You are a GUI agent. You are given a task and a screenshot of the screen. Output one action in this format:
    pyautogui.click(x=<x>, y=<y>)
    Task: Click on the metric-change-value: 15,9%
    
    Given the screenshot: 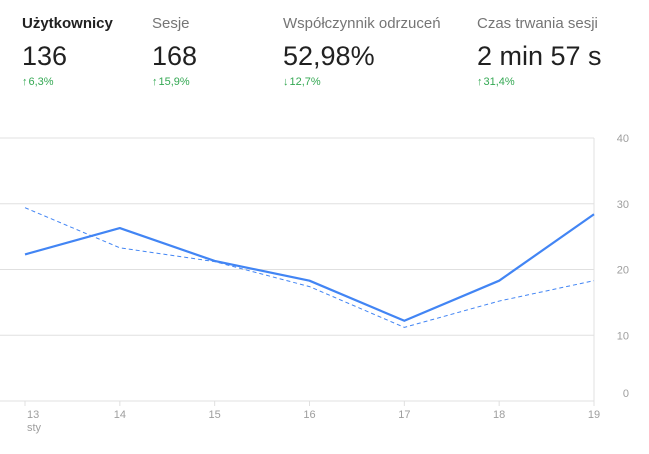 What is the action you would take?
    pyautogui.click(x=174, y=82)
    